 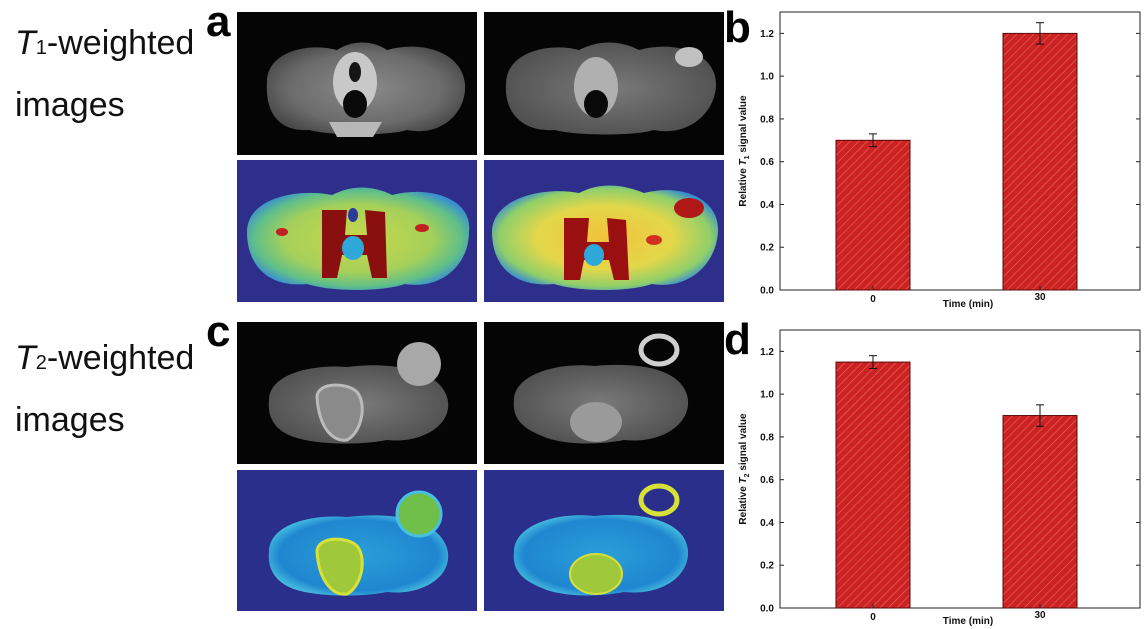 I want to click on t1-row-label-line2: images, so click(x=70, y=105).